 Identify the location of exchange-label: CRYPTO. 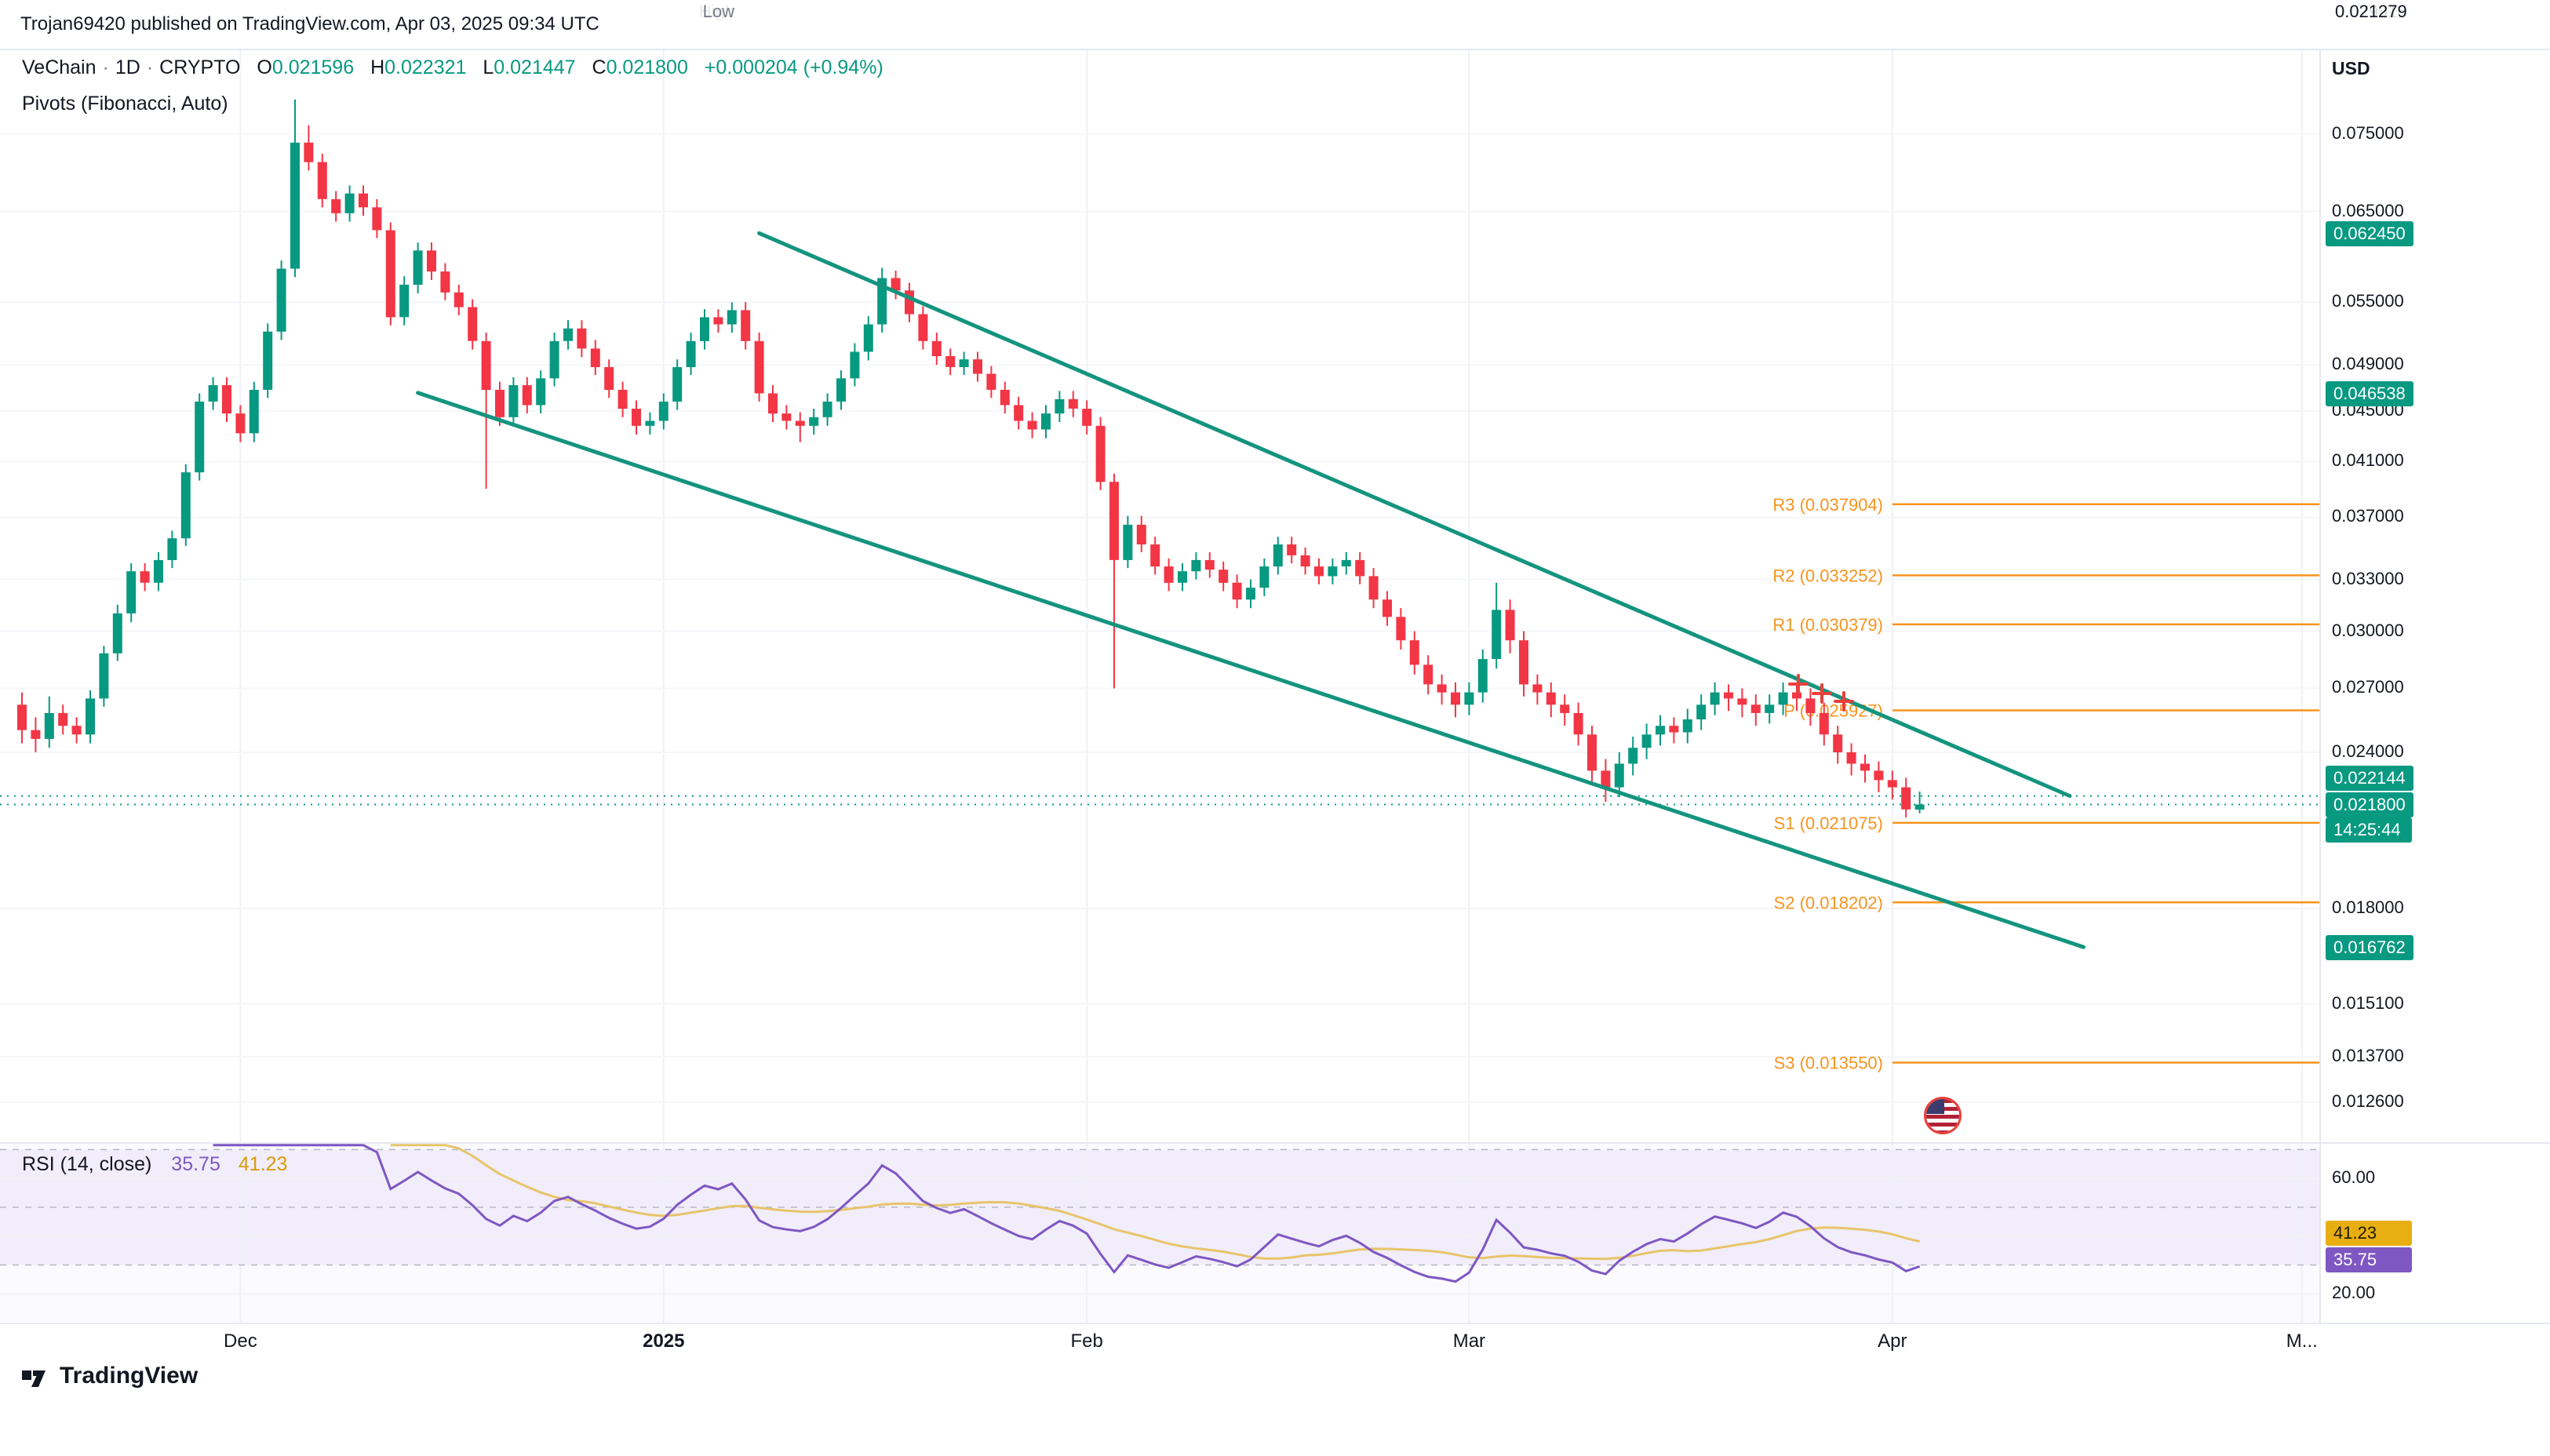
(200, 67).